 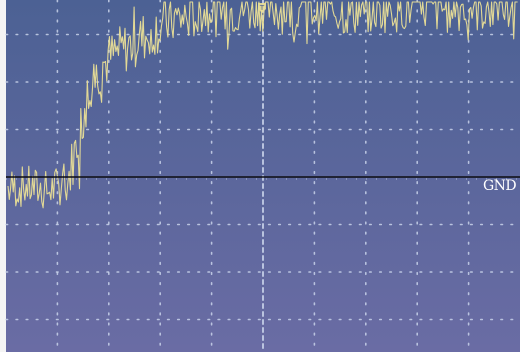 I want to click on screen-left-bezel, so click(x=3, y=176).